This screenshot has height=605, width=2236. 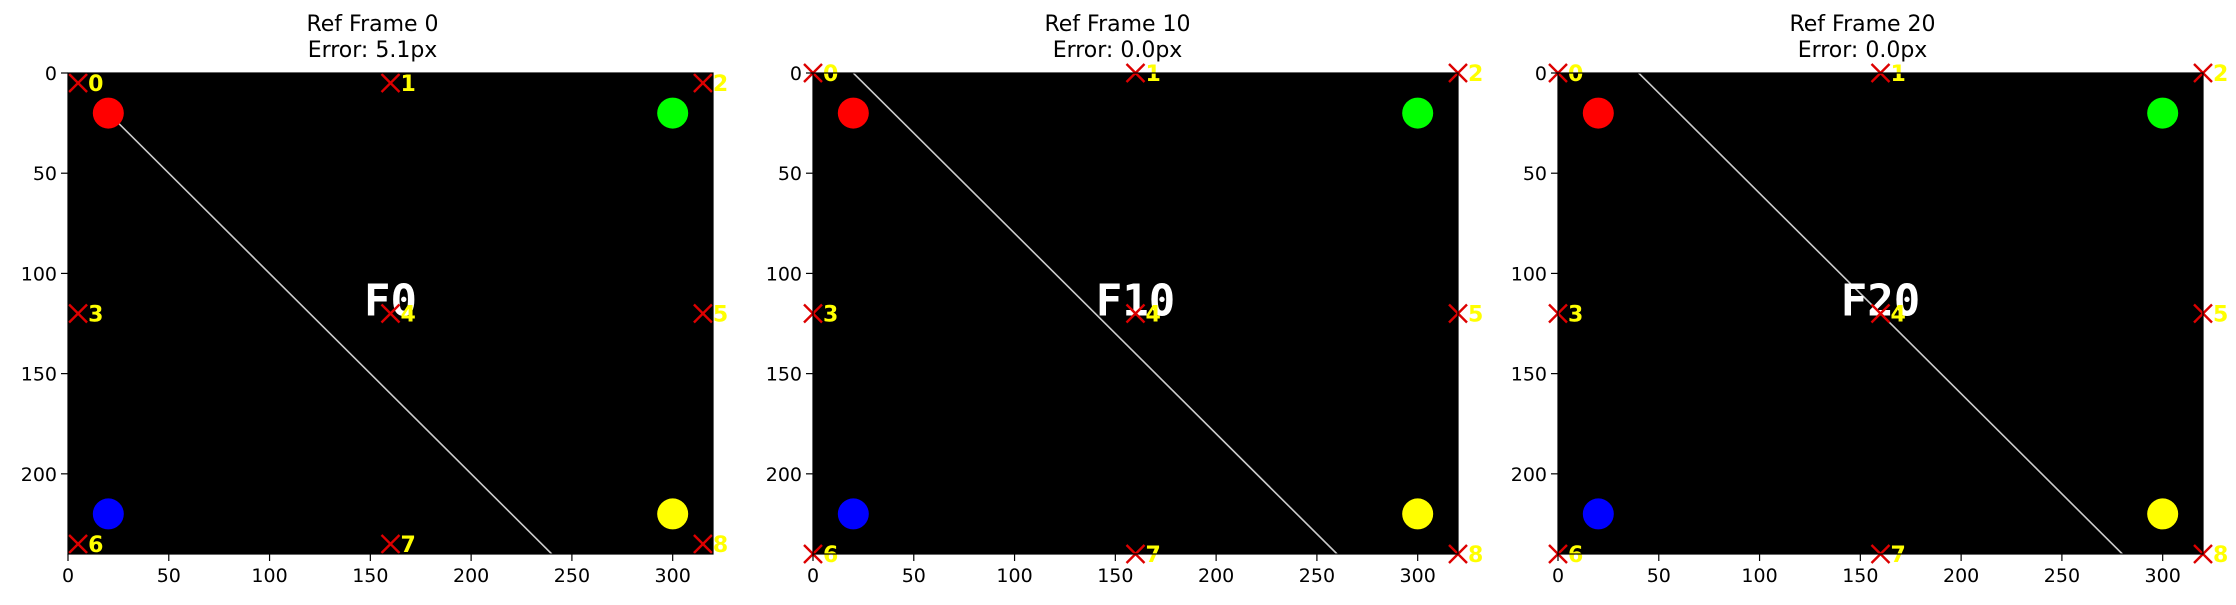 I want to click on y-tick-label: 100, so click(x=39, y=274).